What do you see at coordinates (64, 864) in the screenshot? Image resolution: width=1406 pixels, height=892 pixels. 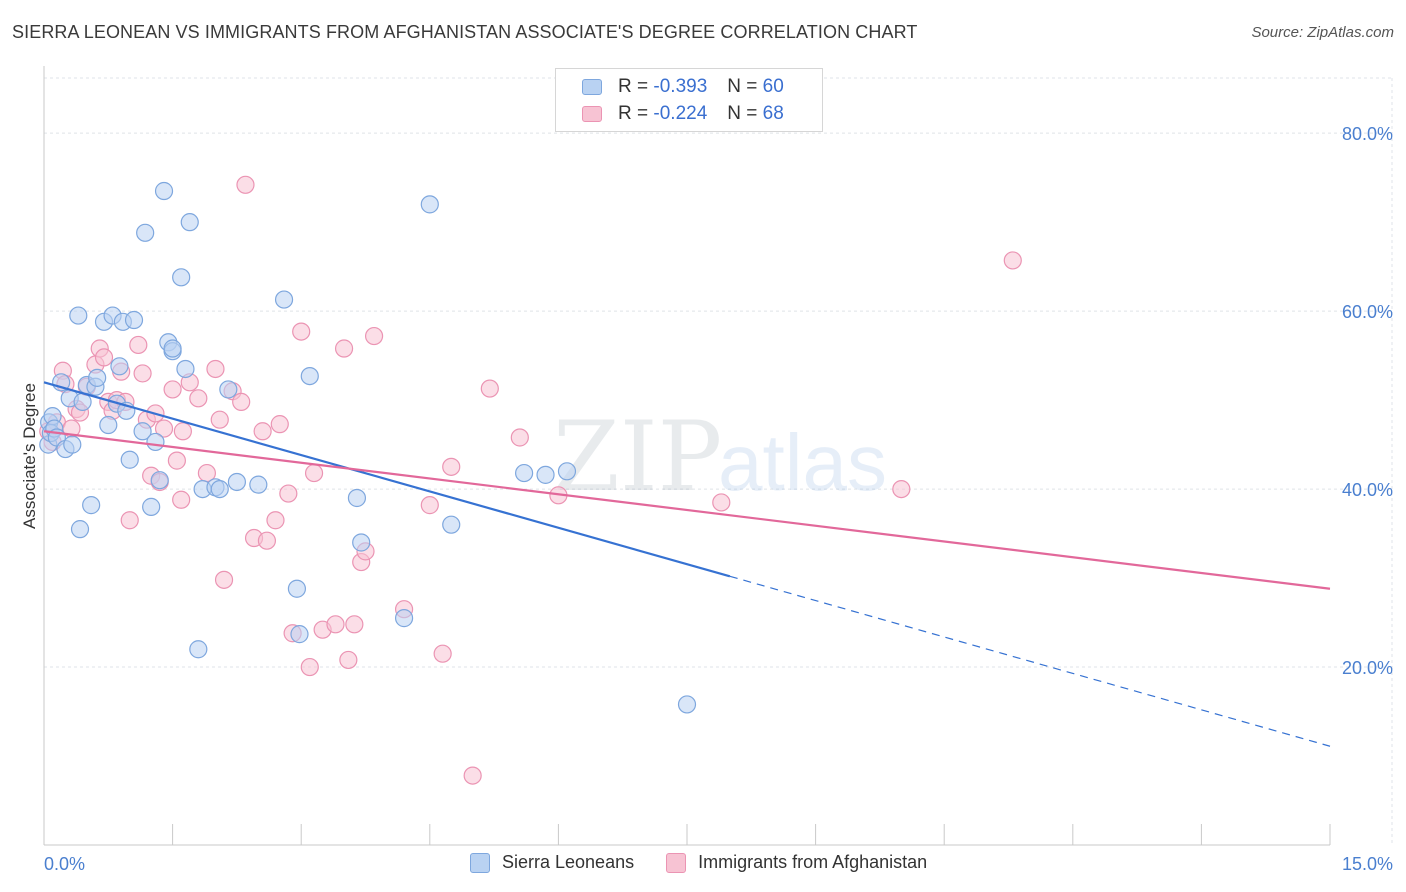 I see `x-tick-label: 0.0%` at bounding box center [64, 864].